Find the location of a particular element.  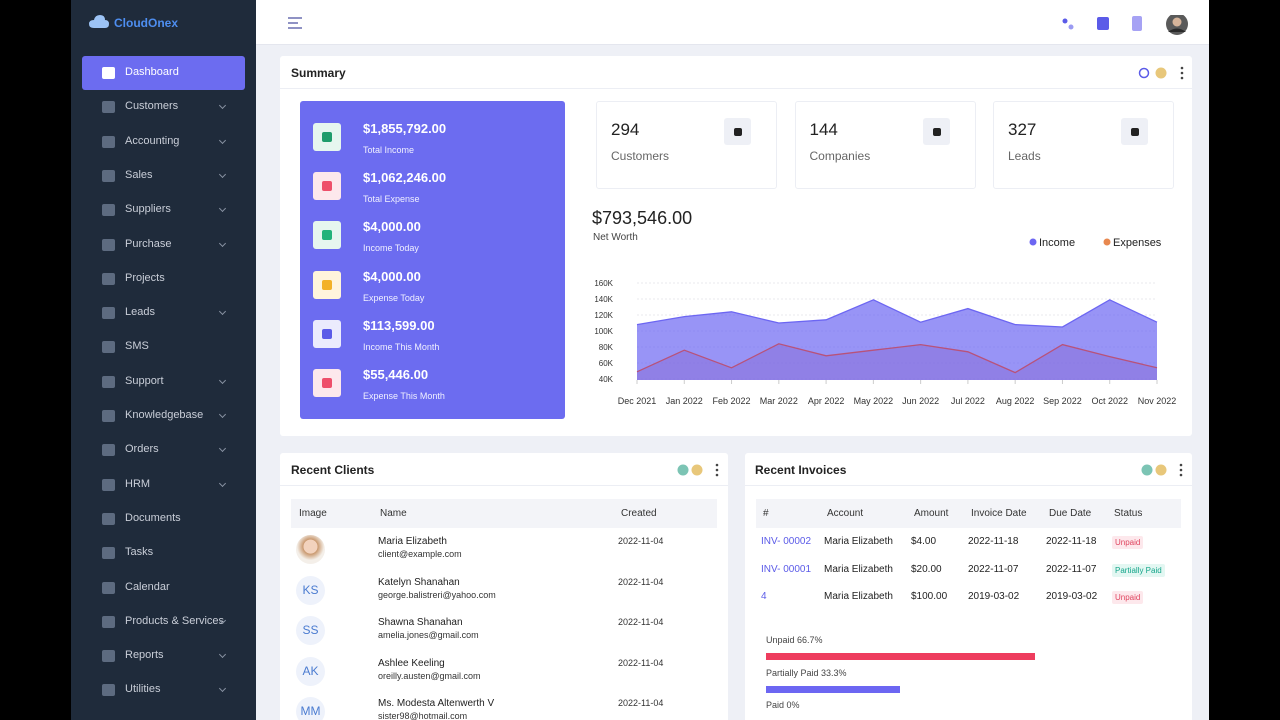

column-header: # is located at coordinates (766, 513).